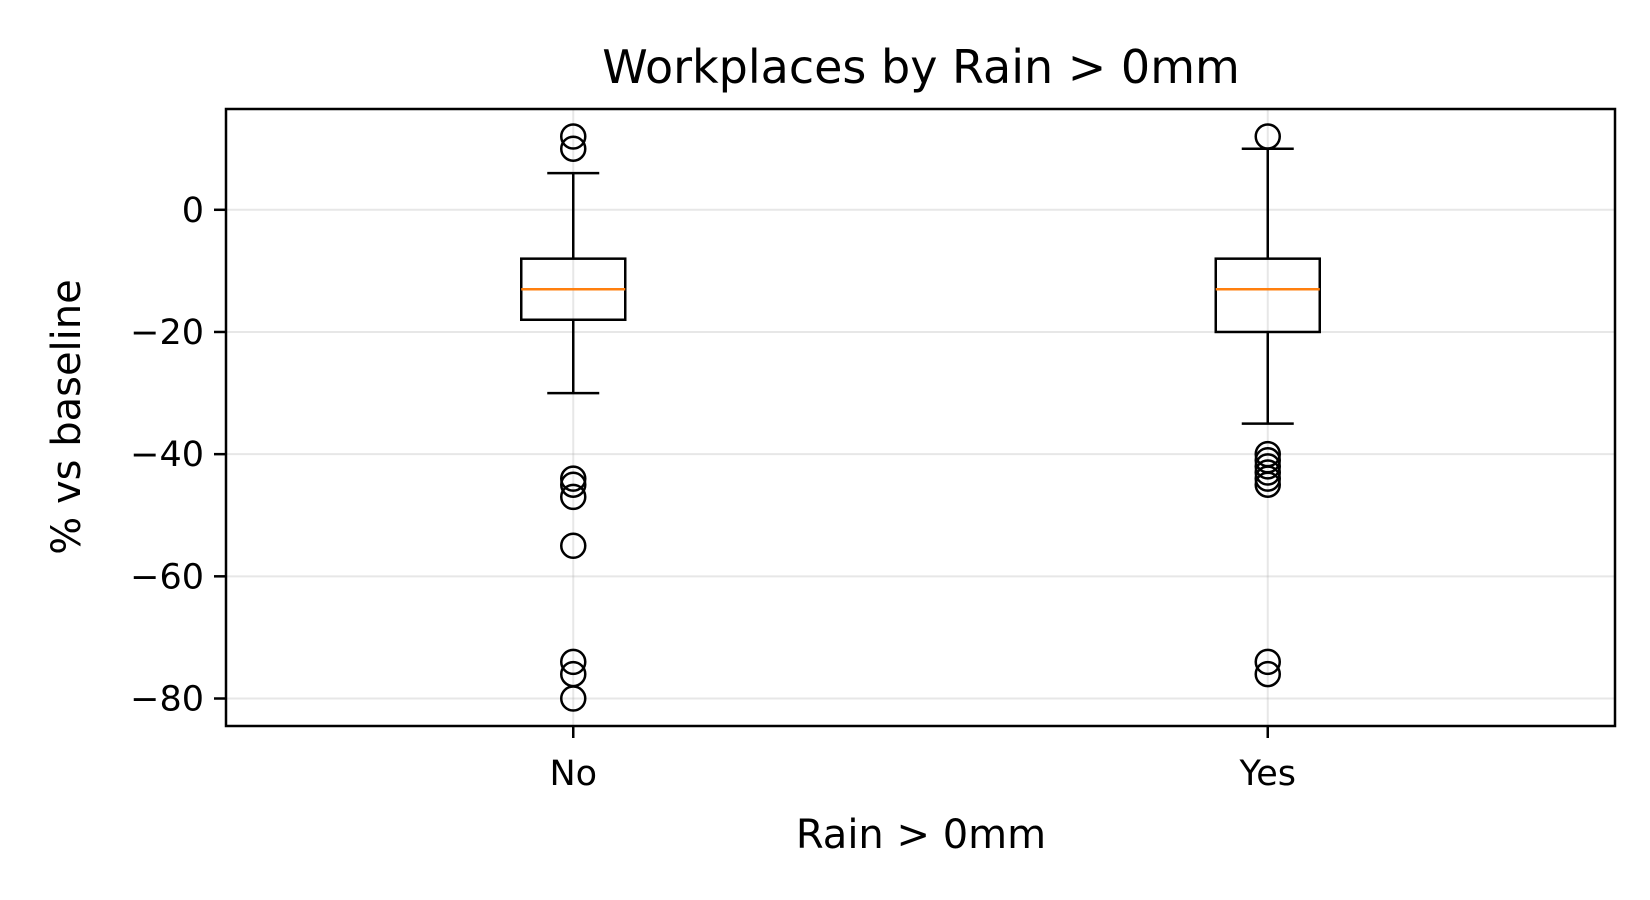 The width and height of the screenshot is (1650, 900). What do you see at coordinates (921, 835) in the screenshot?
I see `x-axis-label: Rain > 0mm` at bounding box center [921, 835].